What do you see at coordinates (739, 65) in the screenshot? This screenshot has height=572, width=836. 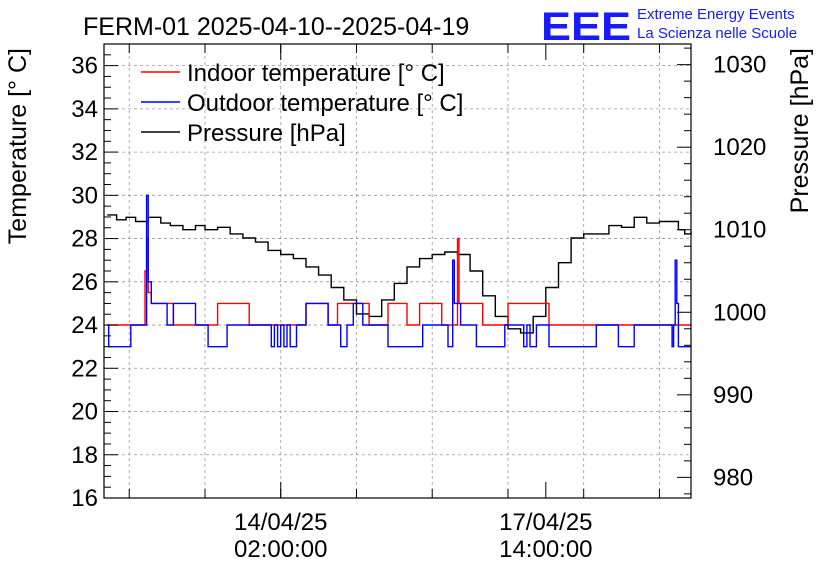 I see `right-tick-label: 1030` at bounding box center [739, 65].